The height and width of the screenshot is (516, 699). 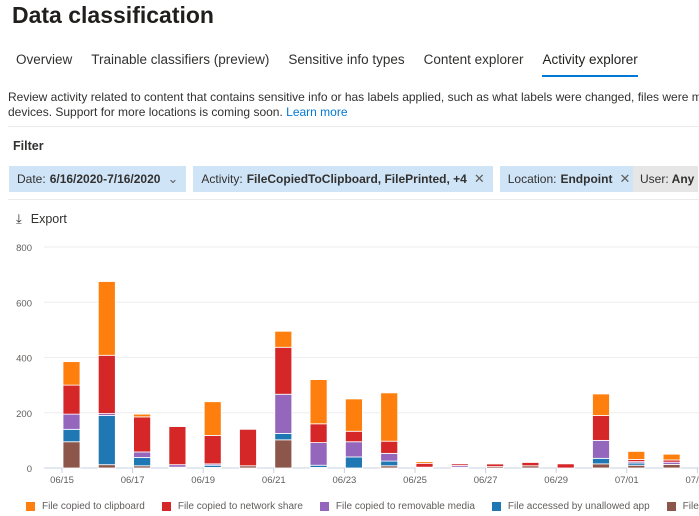 I want to click on user-filter-chip: User: Any, so click(x=666, y=179).